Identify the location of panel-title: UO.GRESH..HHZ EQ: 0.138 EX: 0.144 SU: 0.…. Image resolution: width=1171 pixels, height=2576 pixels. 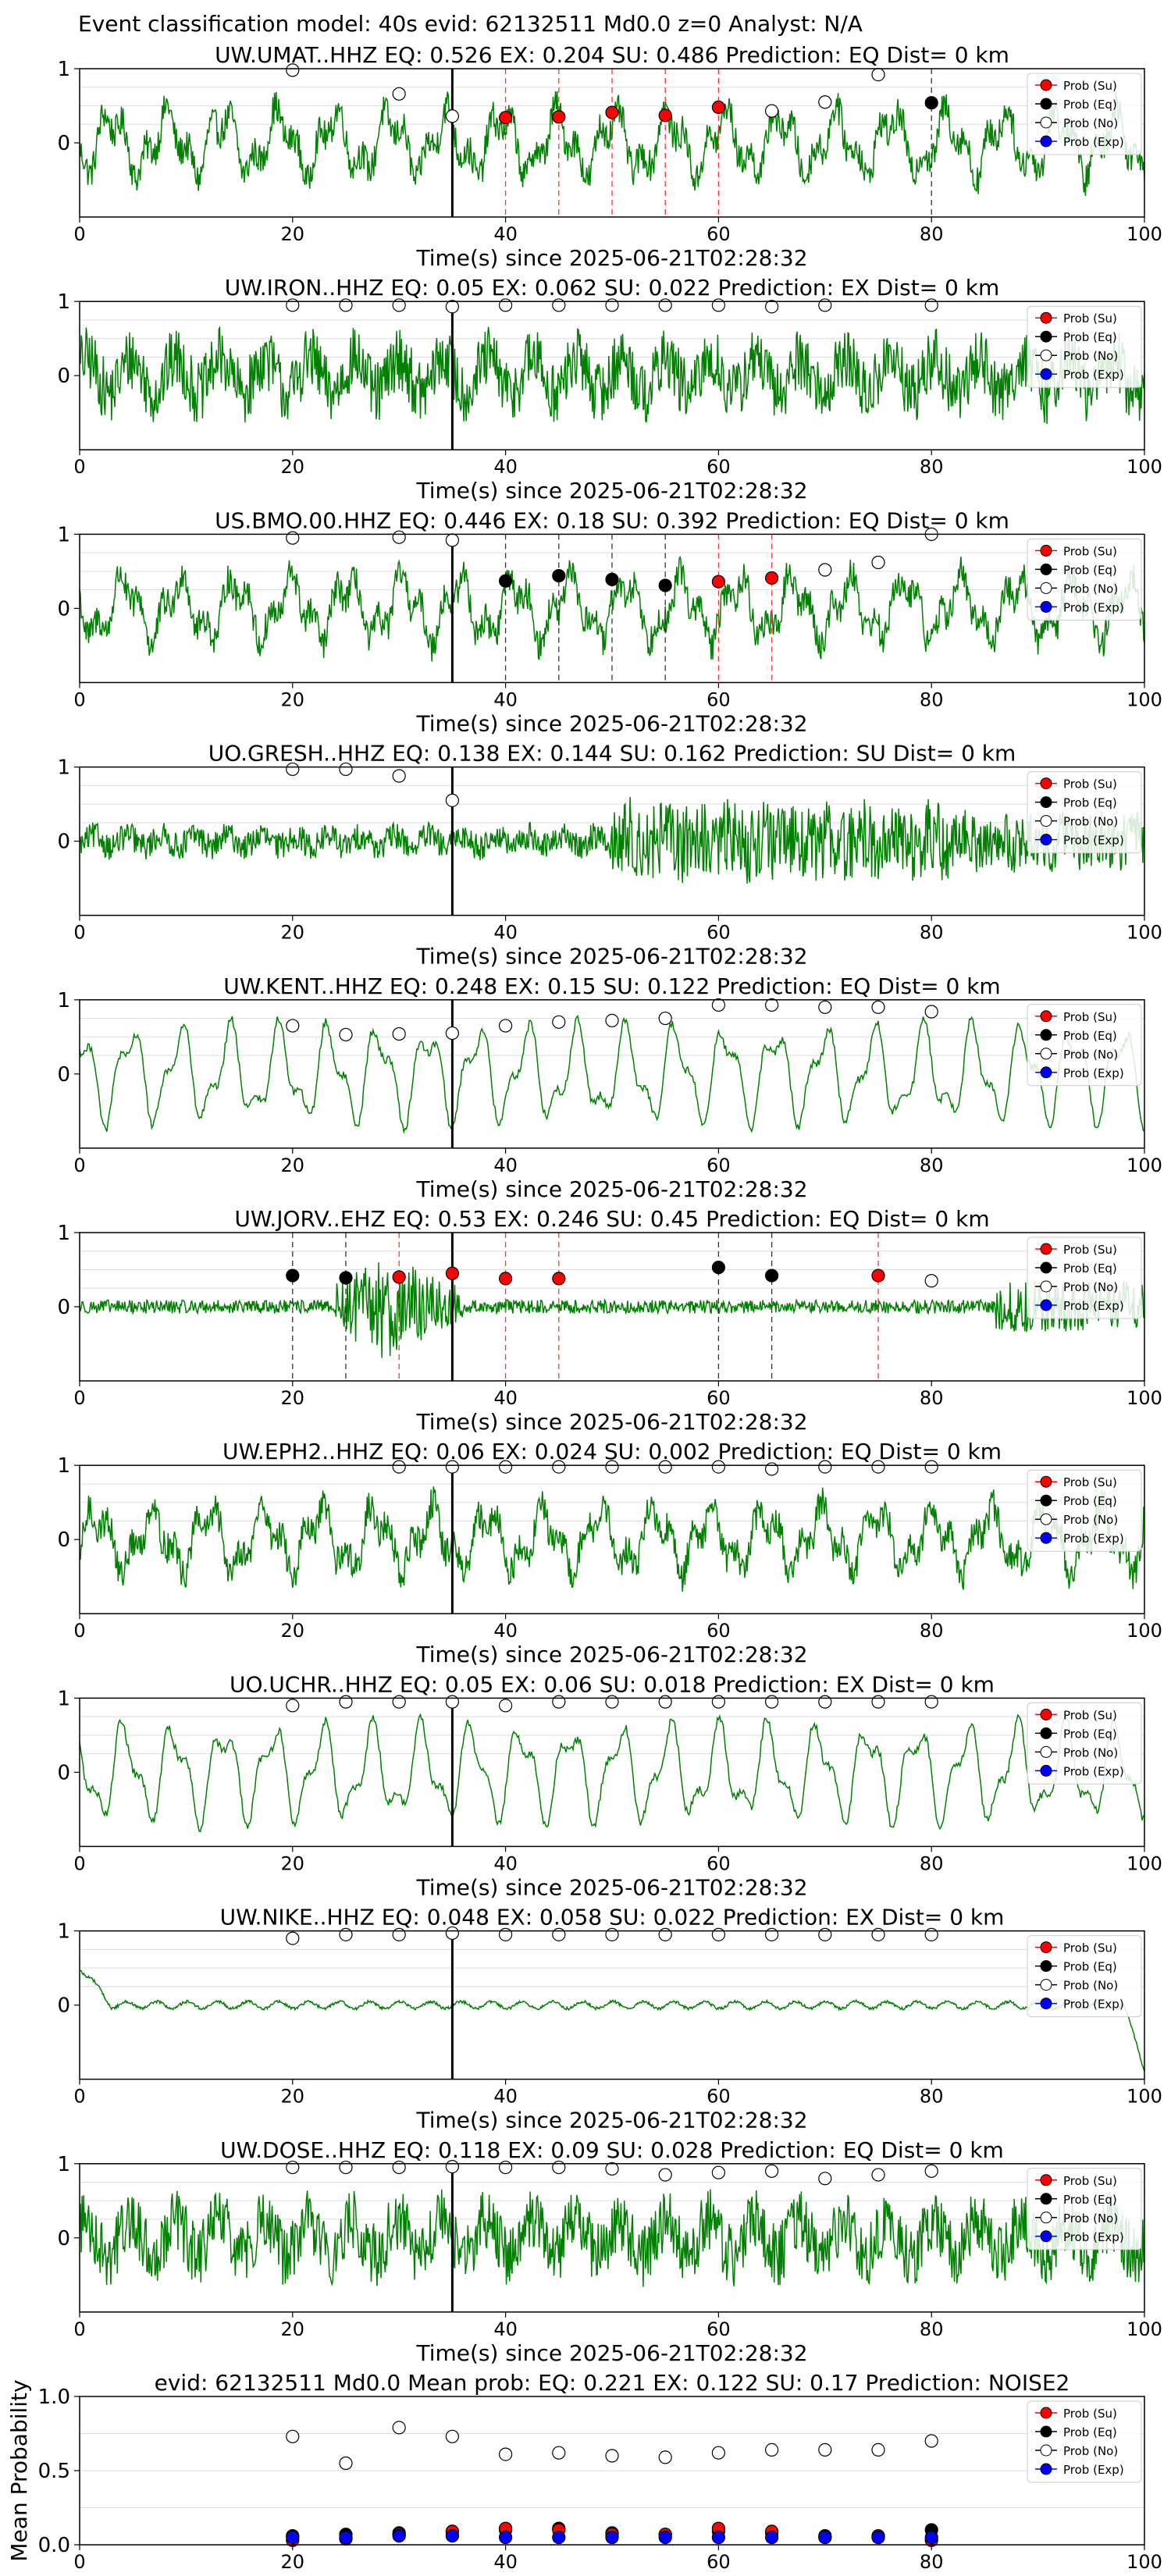
(612, 754).